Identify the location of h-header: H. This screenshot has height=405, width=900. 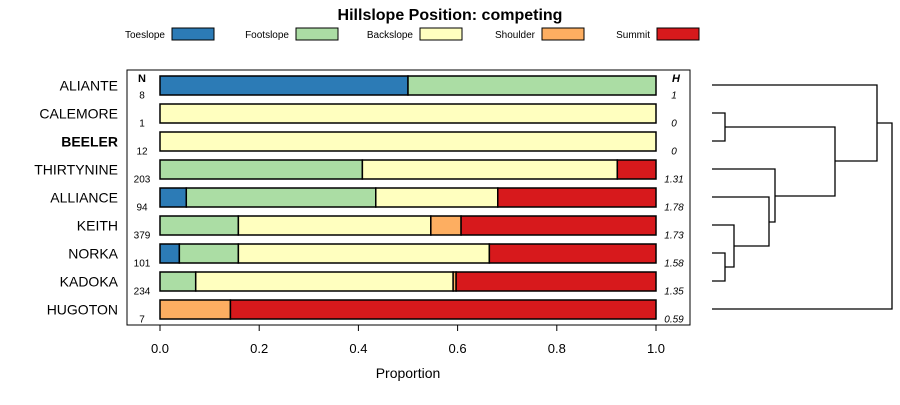
(676, 79).